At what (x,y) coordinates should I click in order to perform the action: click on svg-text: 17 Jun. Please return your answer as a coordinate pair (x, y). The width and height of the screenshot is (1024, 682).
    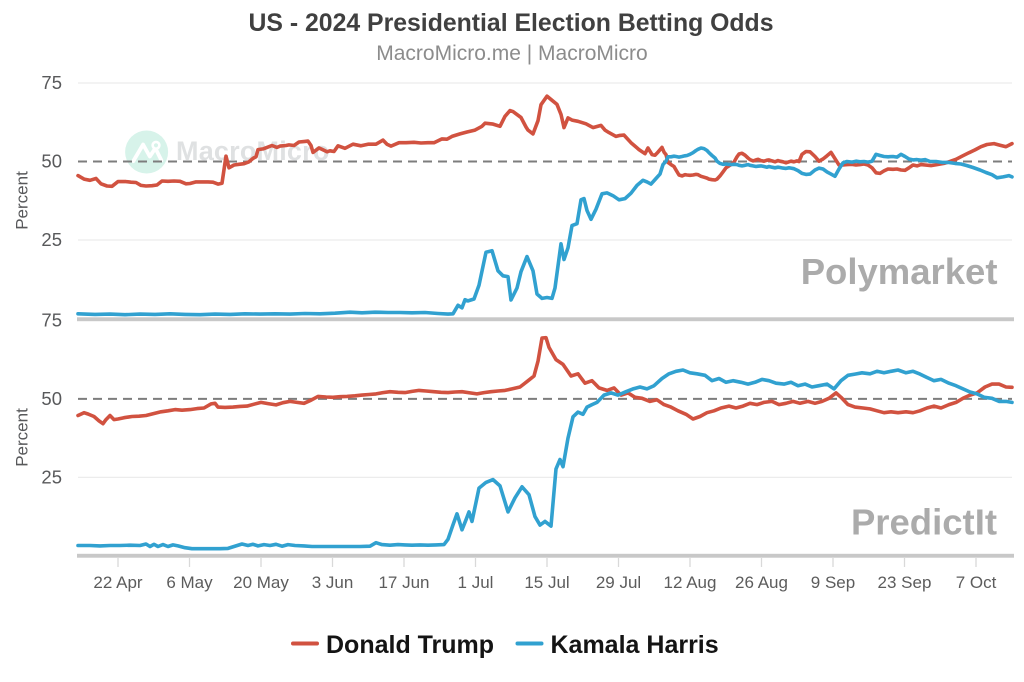
    Looking at the image, I should click on (403, 582).